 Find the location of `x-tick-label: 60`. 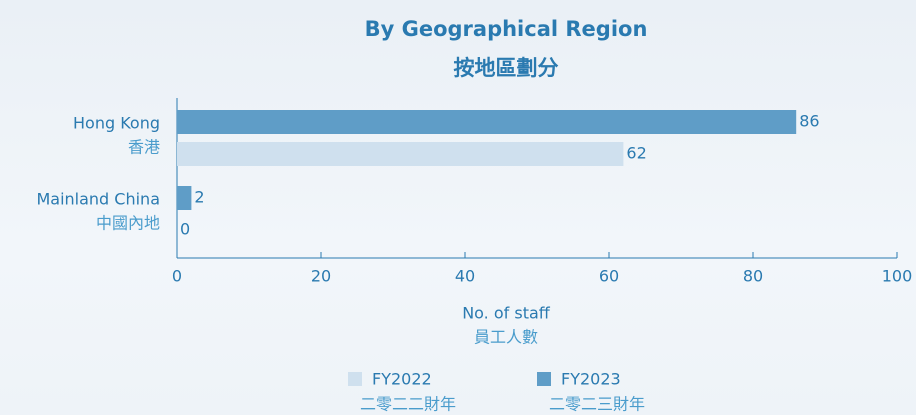

x-tick-label: 60 is located at coordinates (609, 276).